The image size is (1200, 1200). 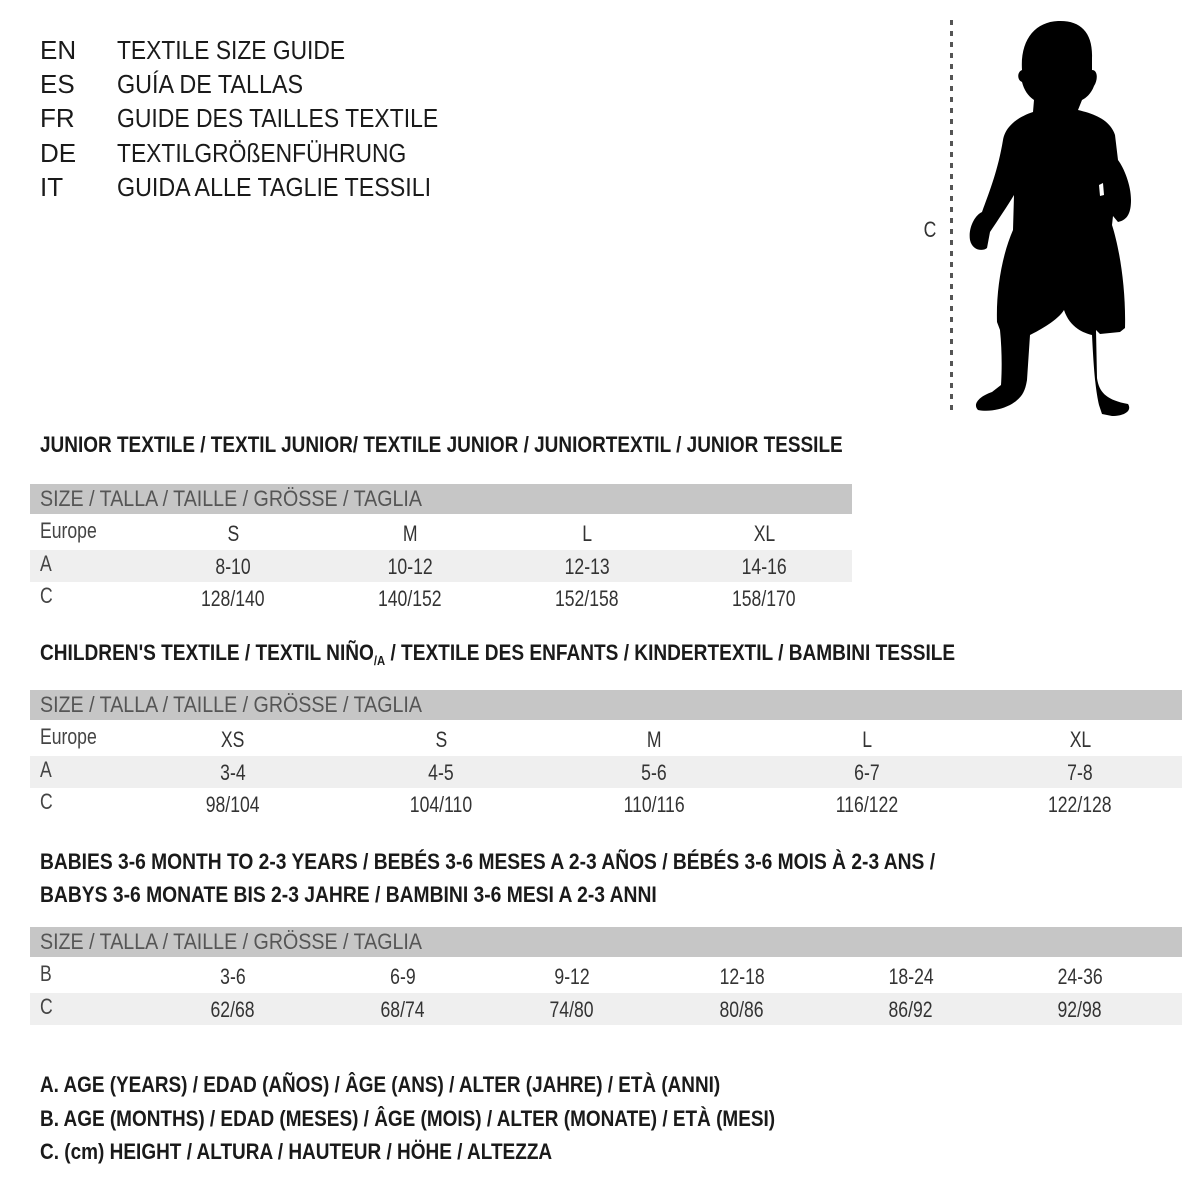 I want to click on table-cell: 68/74, so click(x=403, y=1010).